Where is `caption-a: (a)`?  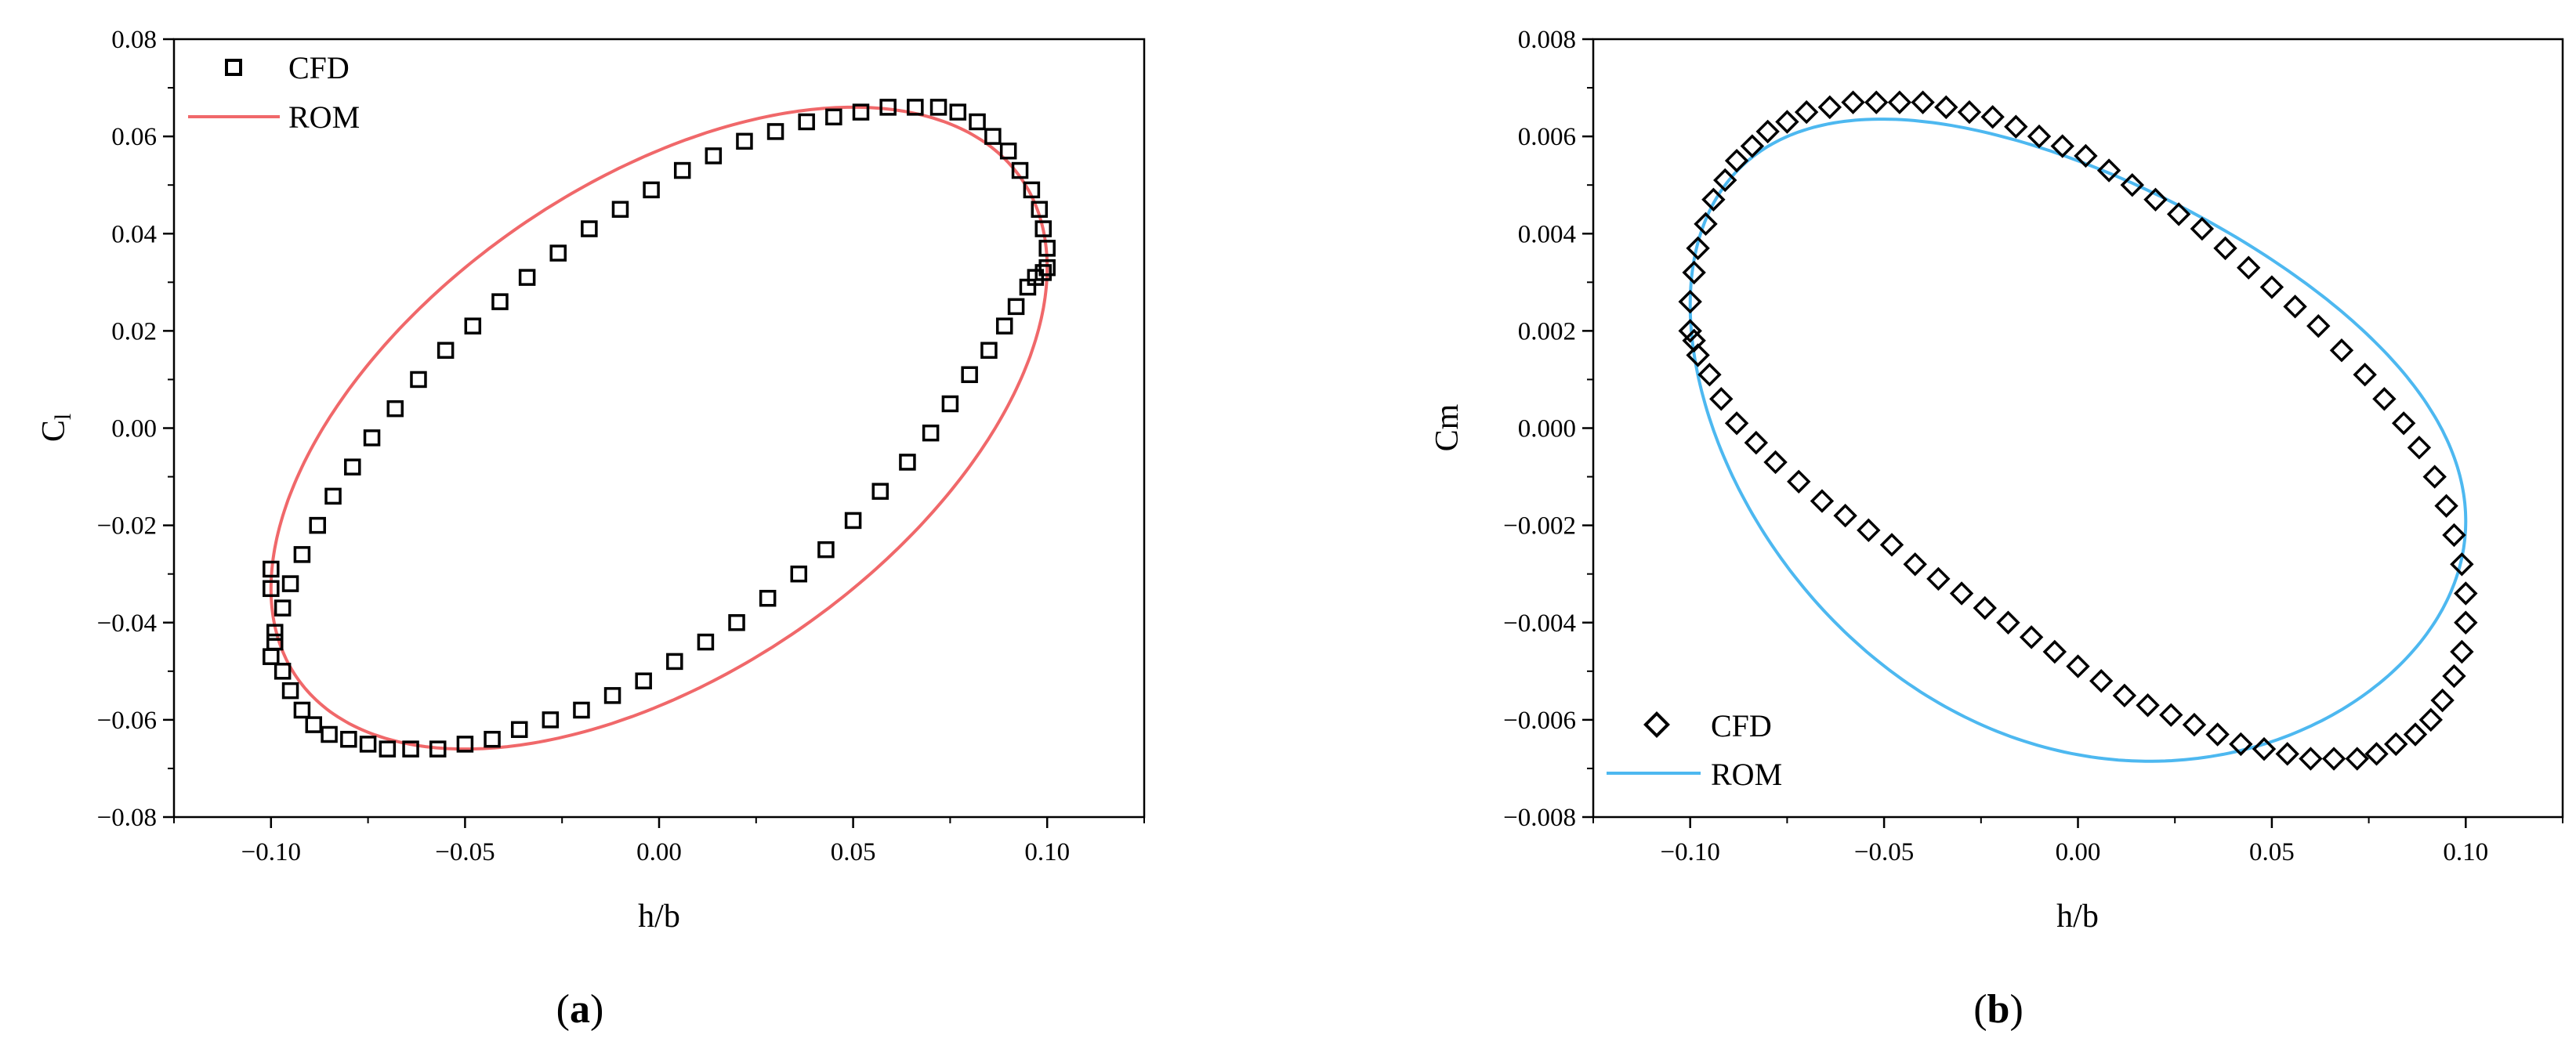 caption-a: (a) is located at coordinates (580, 1009).